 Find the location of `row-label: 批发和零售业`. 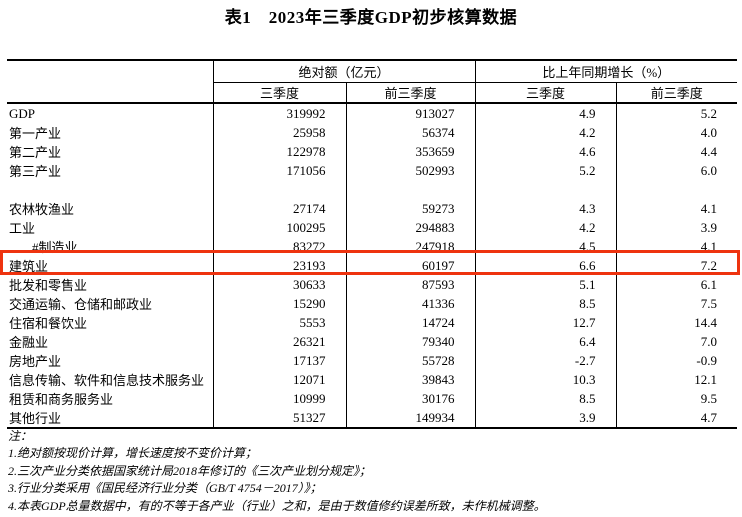

row-label: 批发和零售业 is located at coordinates (48, 285).